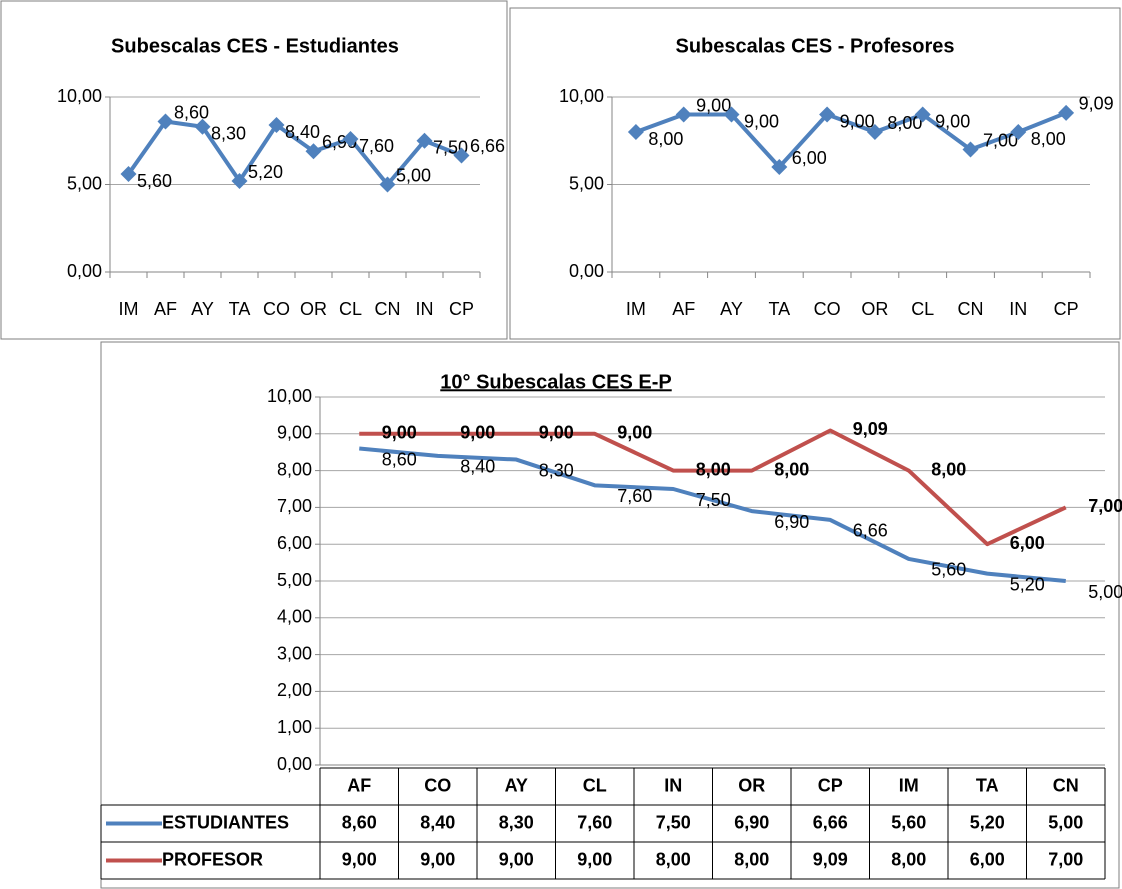  Describe the element at coordinates (555, 382) in the screenshot. I see `chart-title: 10° Subescalas CES E-P` at that location.